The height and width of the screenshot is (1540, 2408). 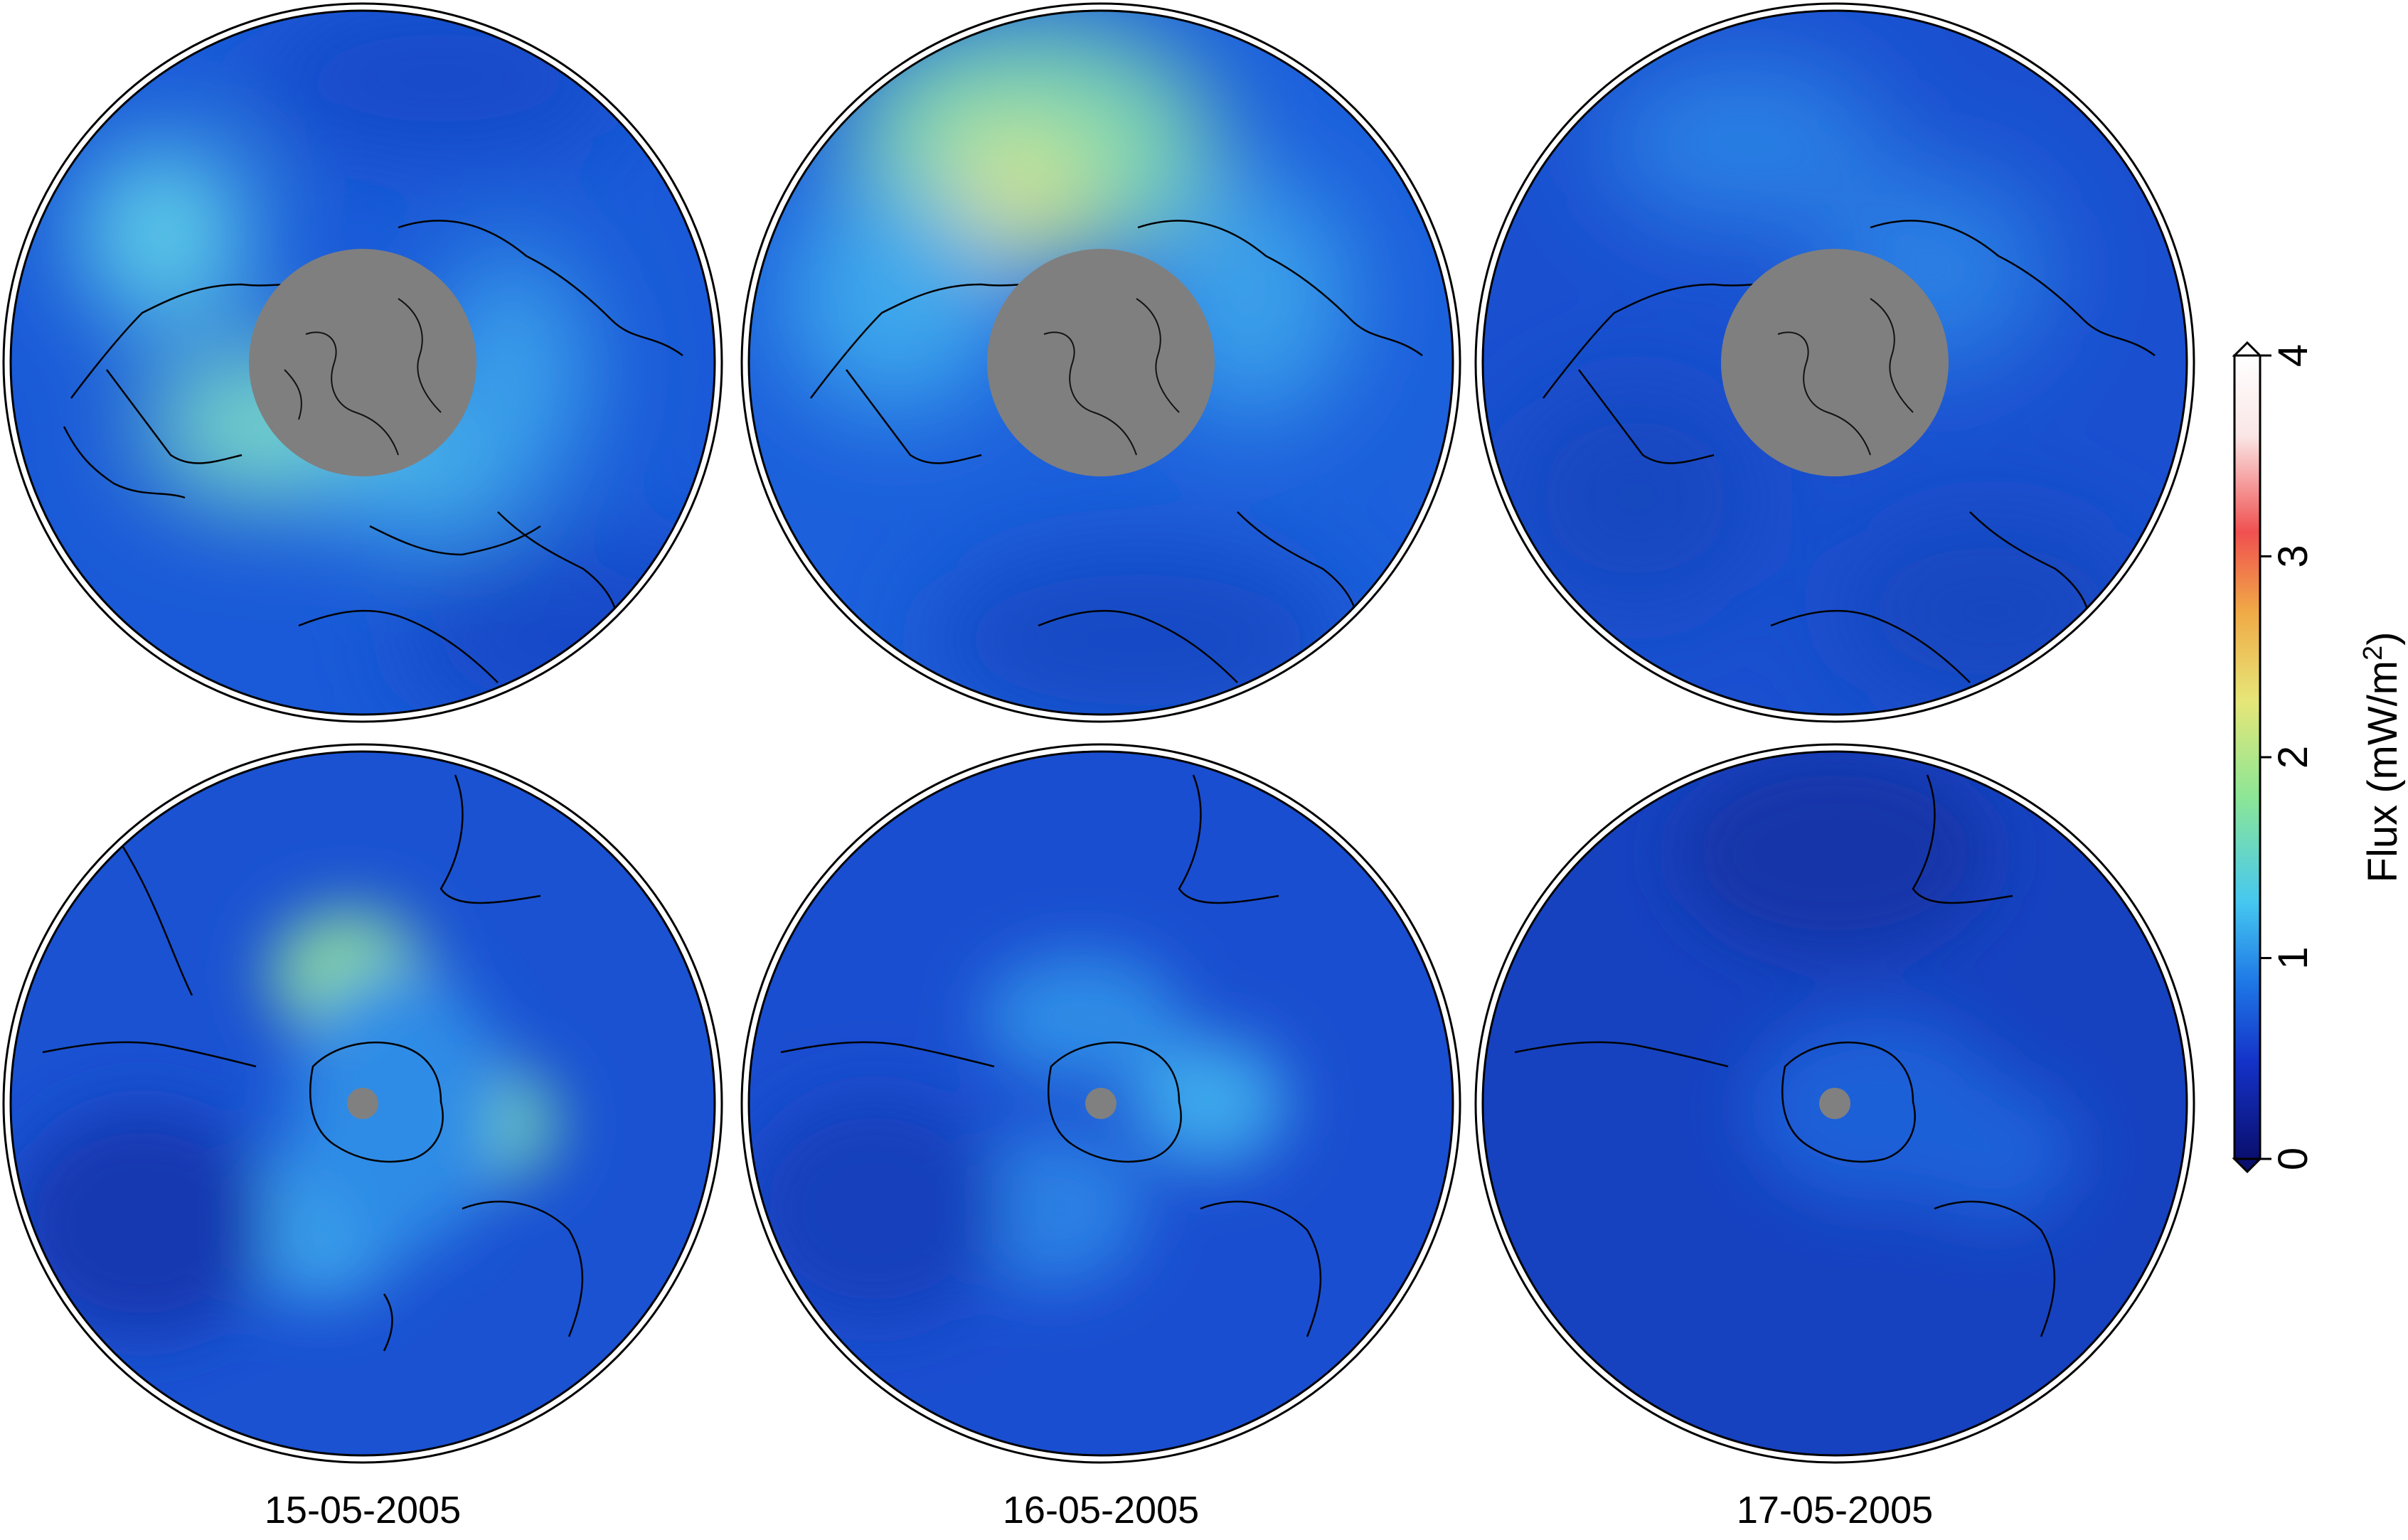 I want to click on colorbar-tick-label: 0, so click(x=2293, y=1159).